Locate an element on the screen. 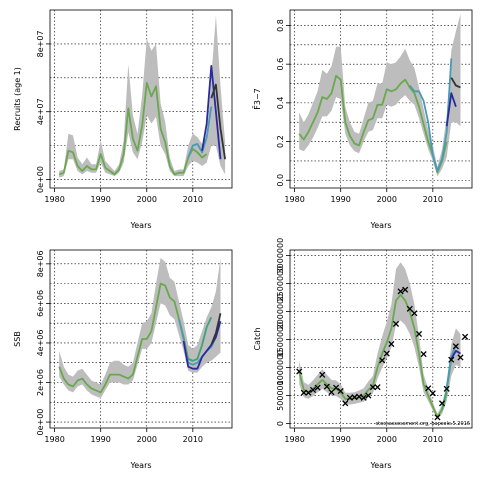  y-tick-label: 4e+07 is located at coordinates (40, 111).